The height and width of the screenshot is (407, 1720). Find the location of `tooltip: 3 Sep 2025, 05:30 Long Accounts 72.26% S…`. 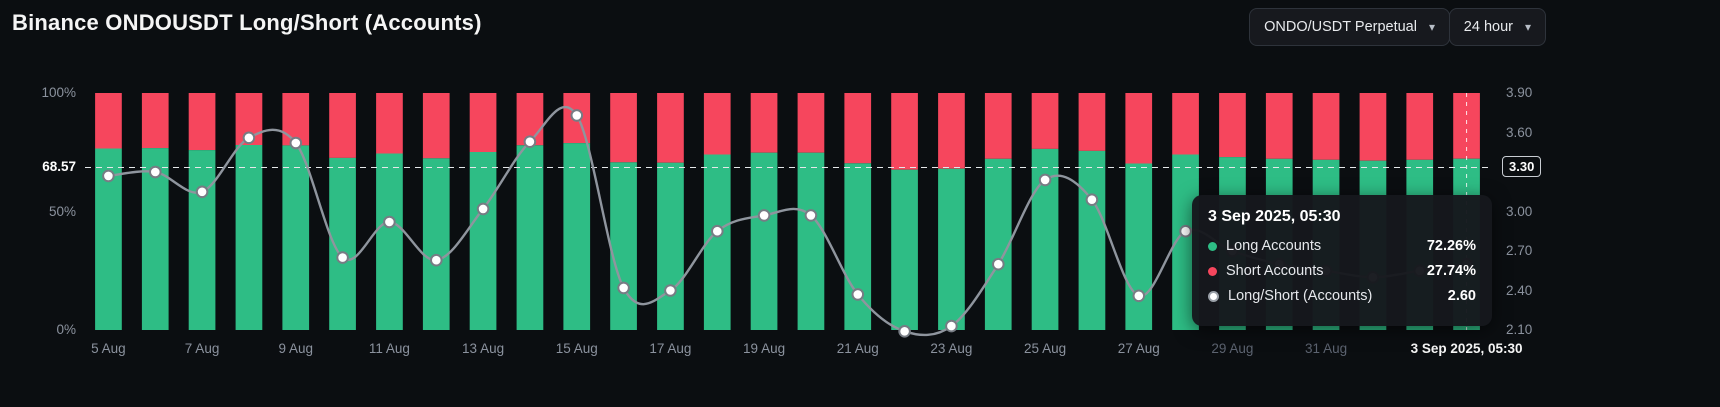

tooltip: 3 Sep 2025, 05:30 Long Accounts 72.26% S… is located at coordinates (1342, 260).